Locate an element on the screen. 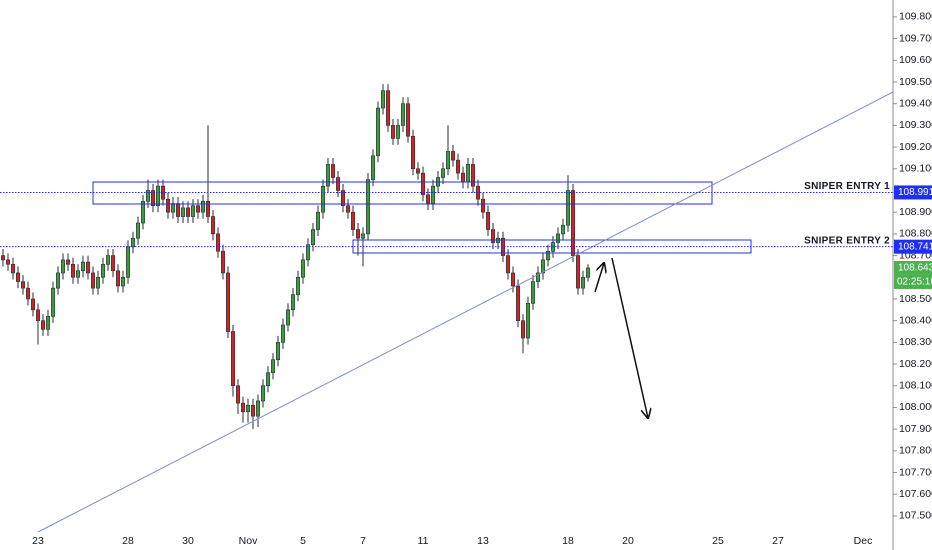 Image resolution: width=932 pixels, height=550 pixels. countdown-label: 02:25:16 is located at coordinates (914, 282).